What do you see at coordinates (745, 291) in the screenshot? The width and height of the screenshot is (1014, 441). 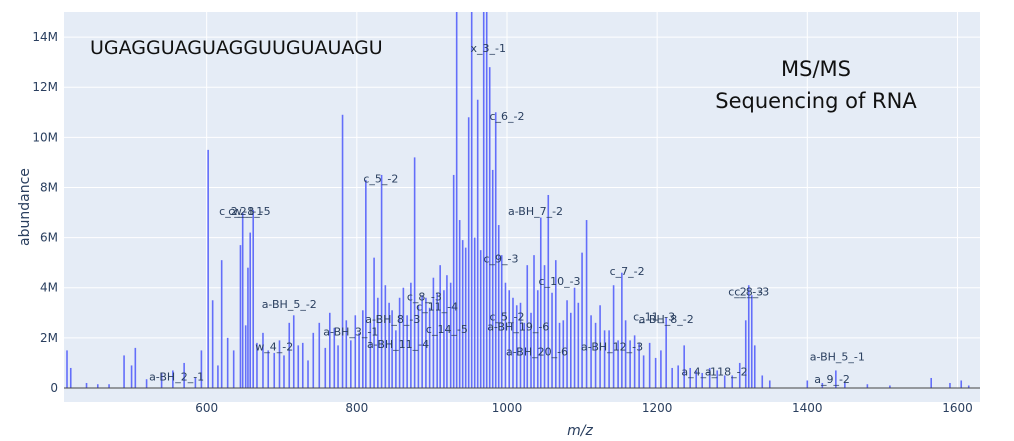 I see `peak-label: c_2_-3` at bounding box center [745, 291].